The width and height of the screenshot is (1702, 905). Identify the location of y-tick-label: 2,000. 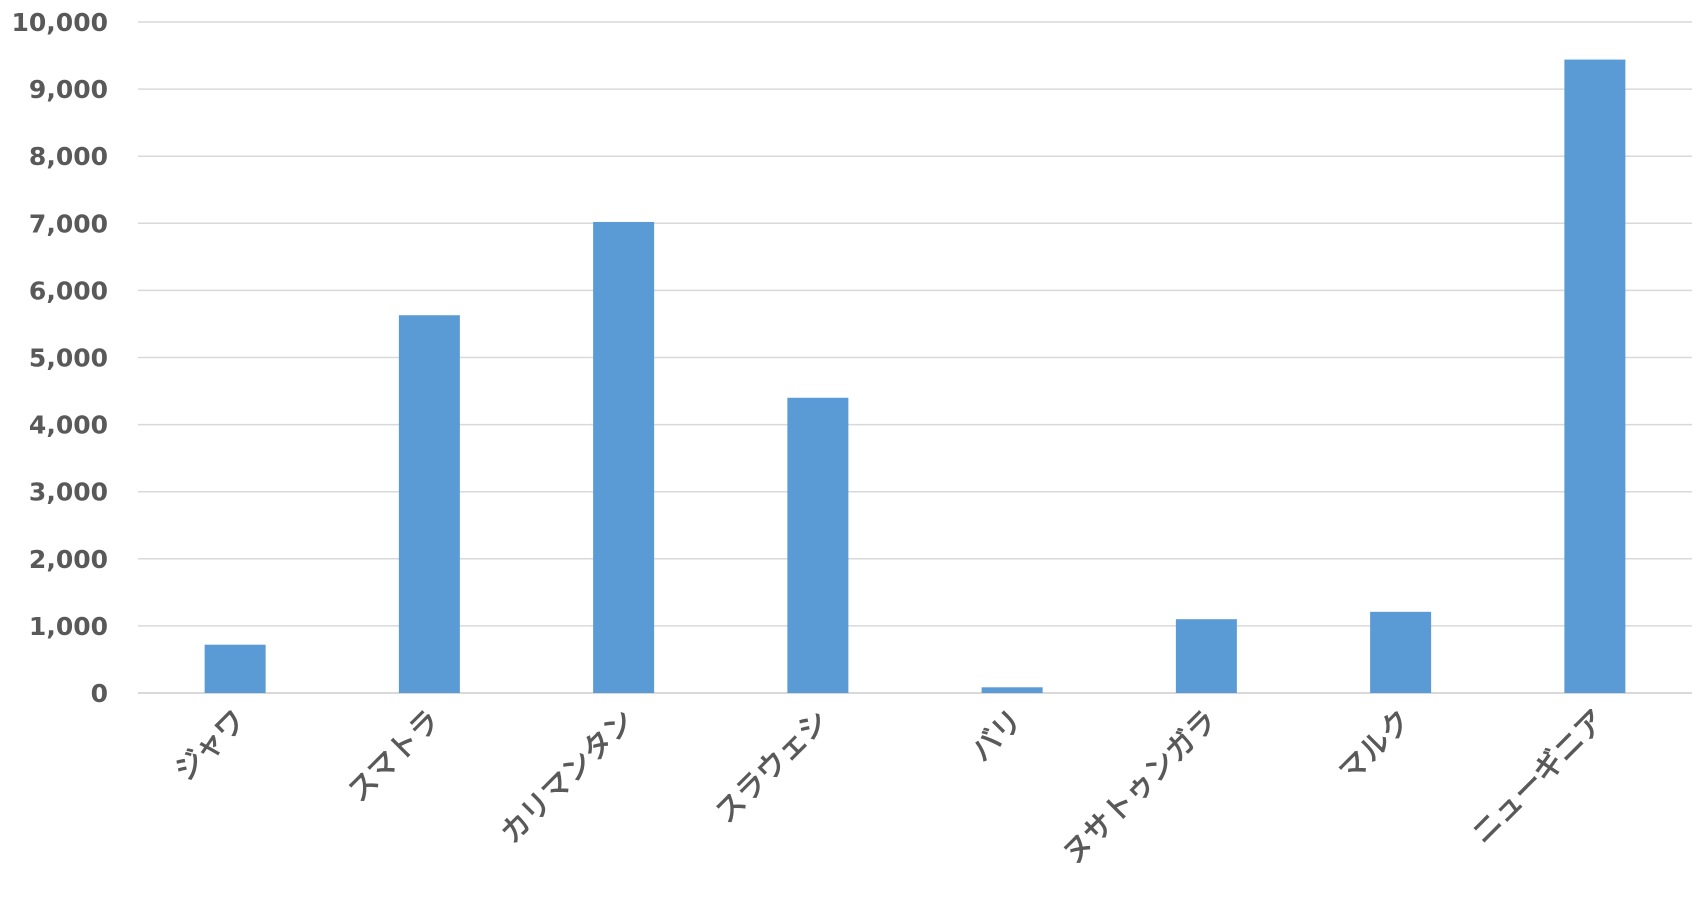
(68, 559).